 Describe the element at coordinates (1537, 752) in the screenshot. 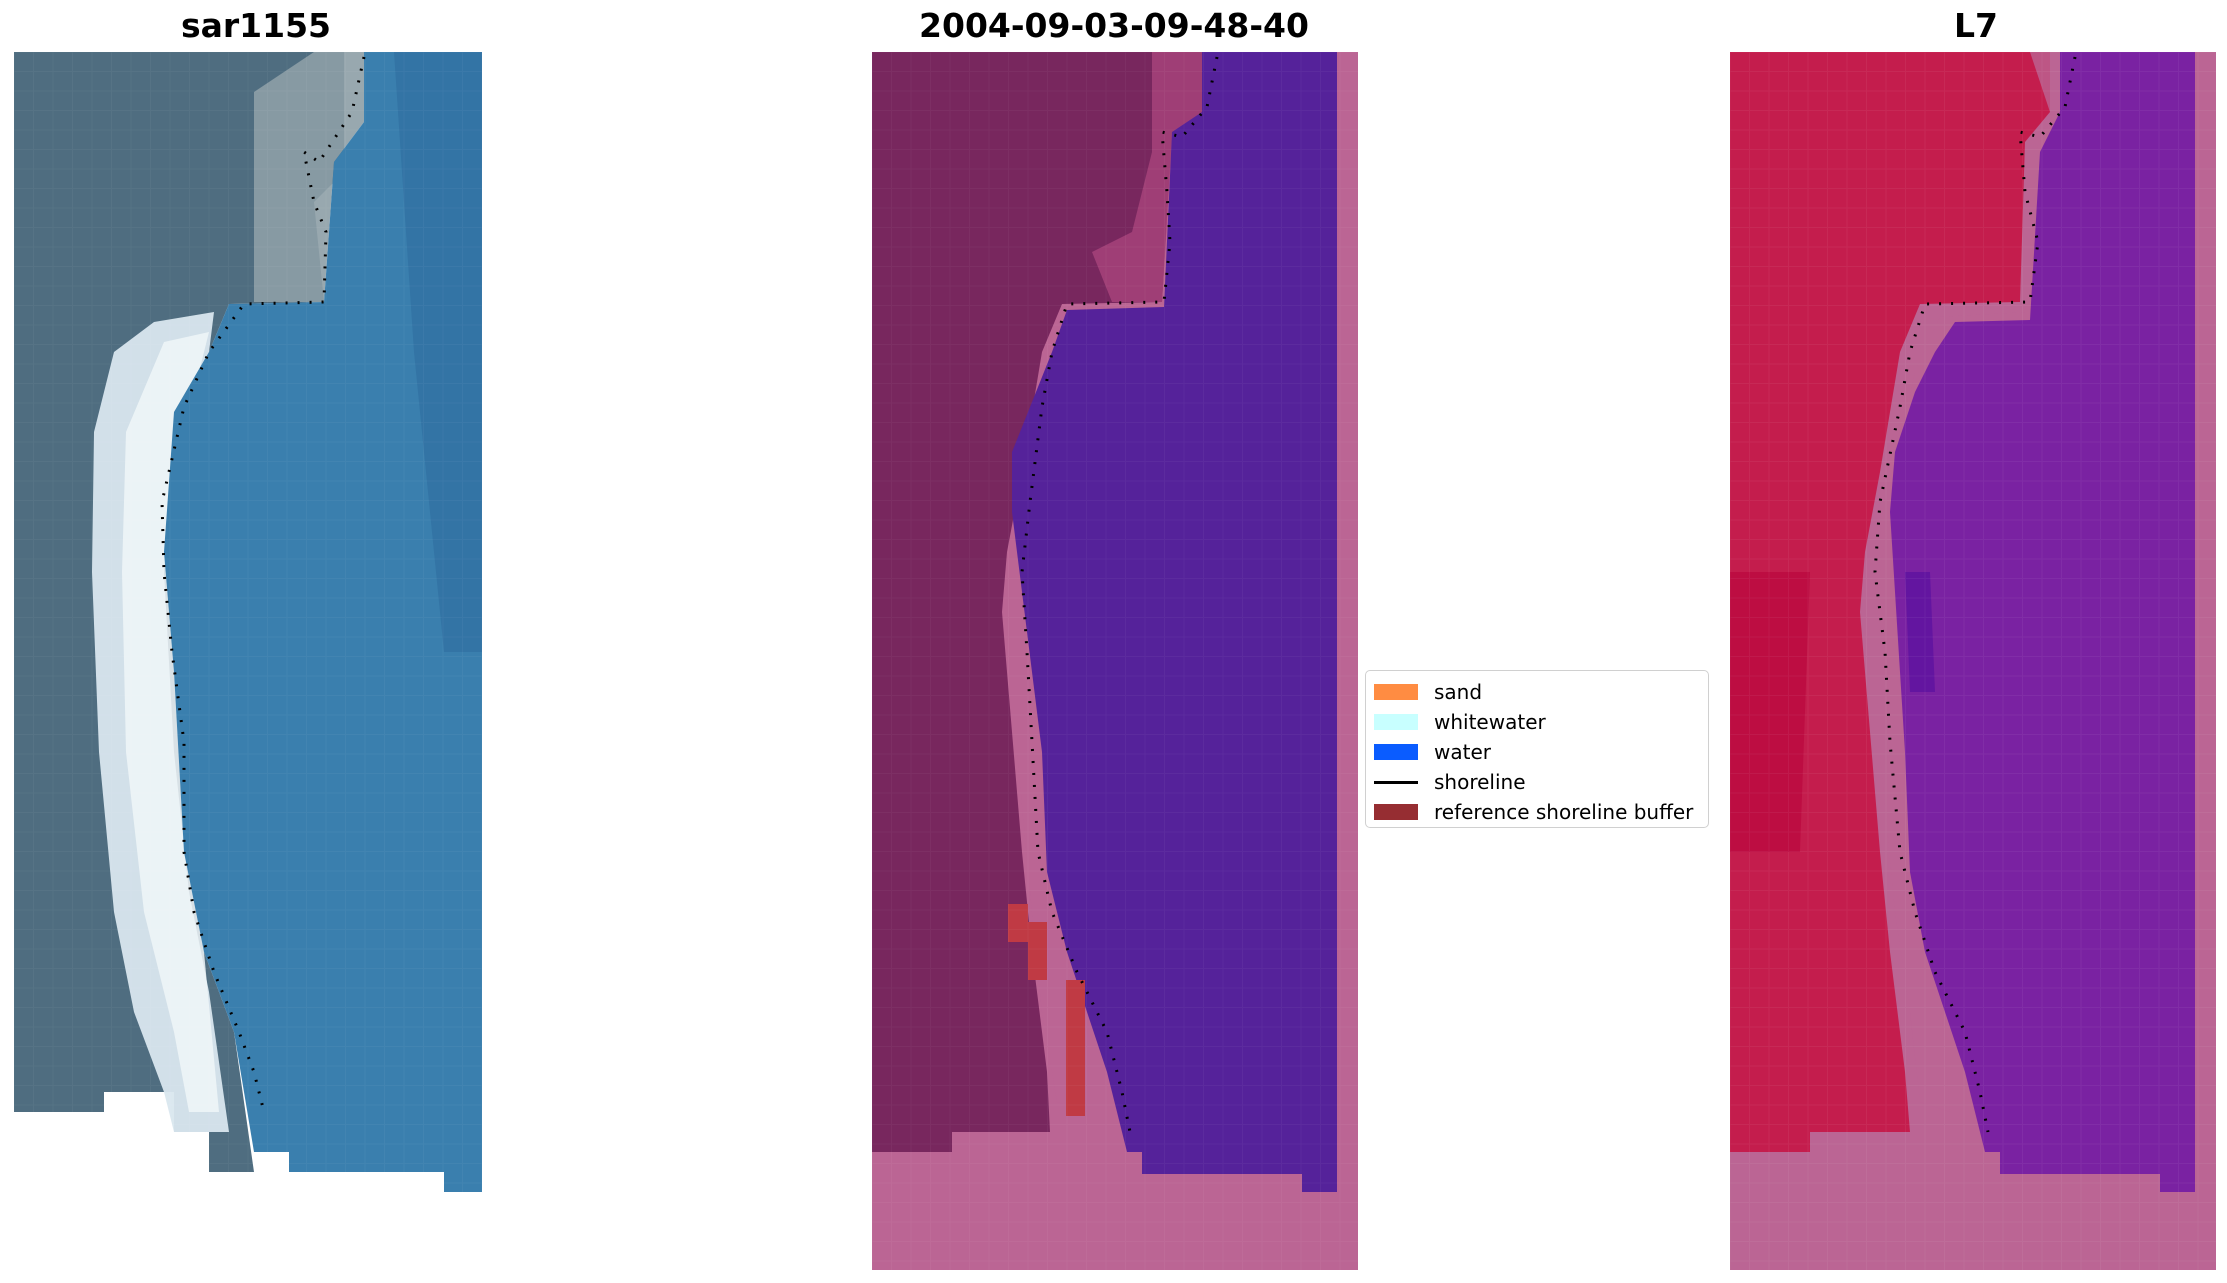

I see `legend-item-water: water` at that location.